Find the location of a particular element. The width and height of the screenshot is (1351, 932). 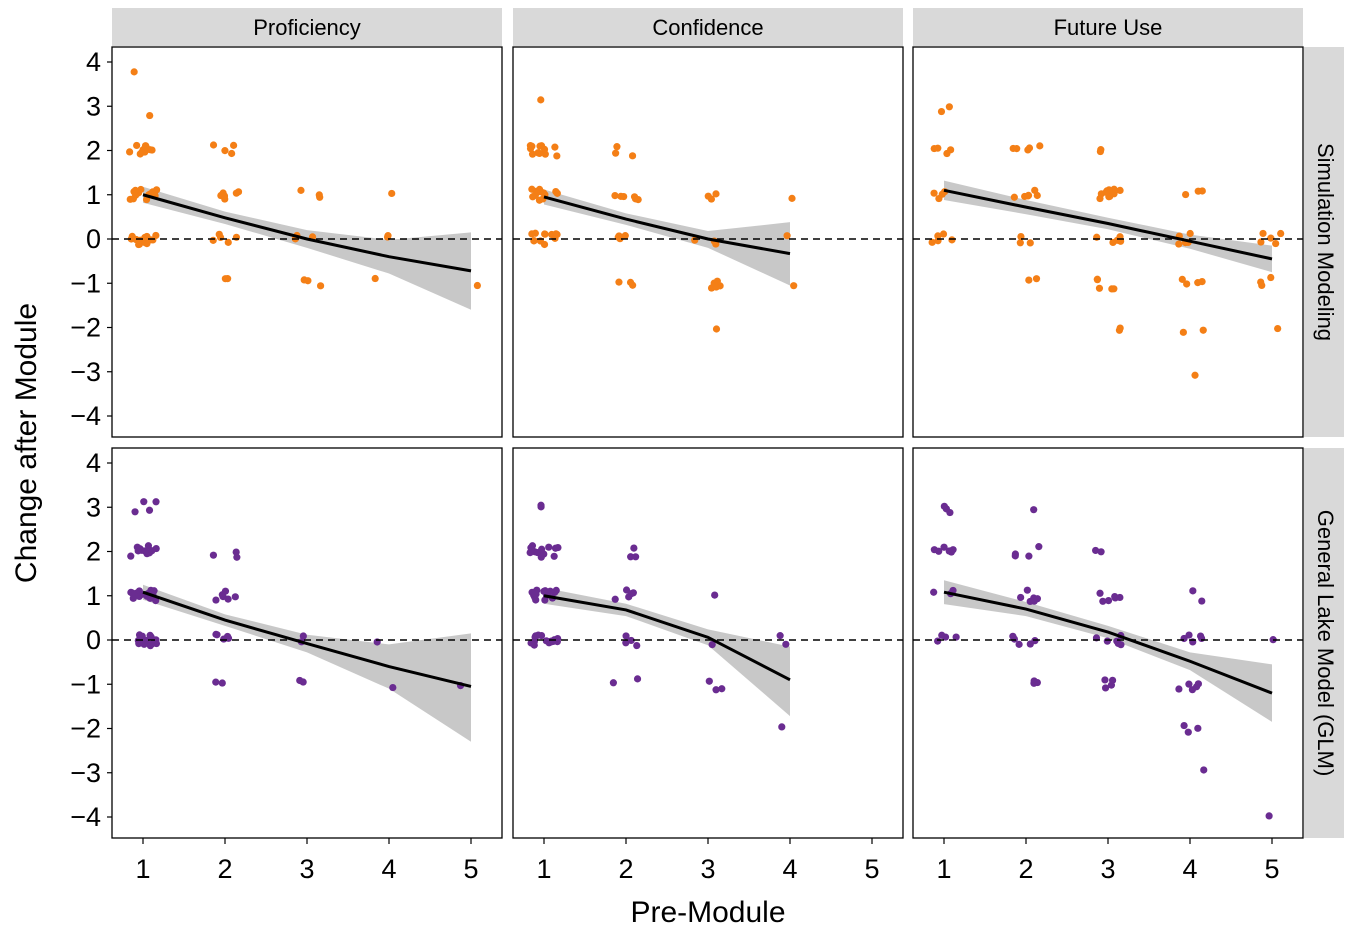

panel-simulation-future-use is located at coordinates (1108, 242).